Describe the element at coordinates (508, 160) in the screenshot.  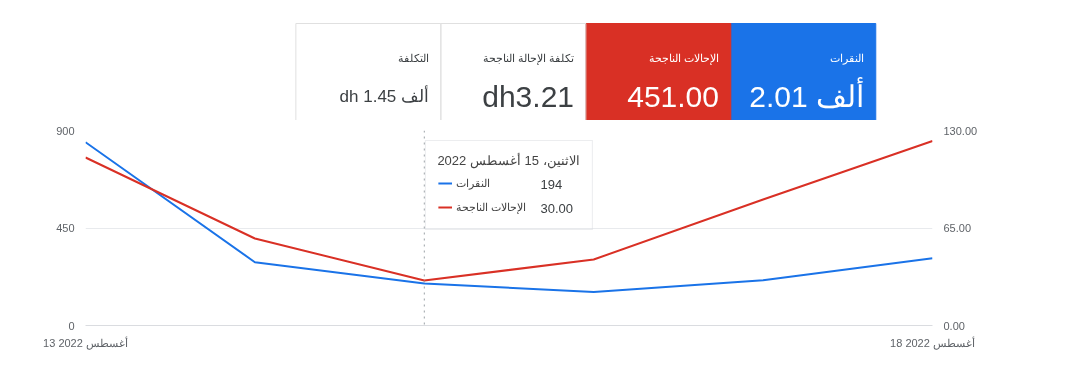
I see `legend-title: الاثنين، 15 أغسطس 2022` at that location.